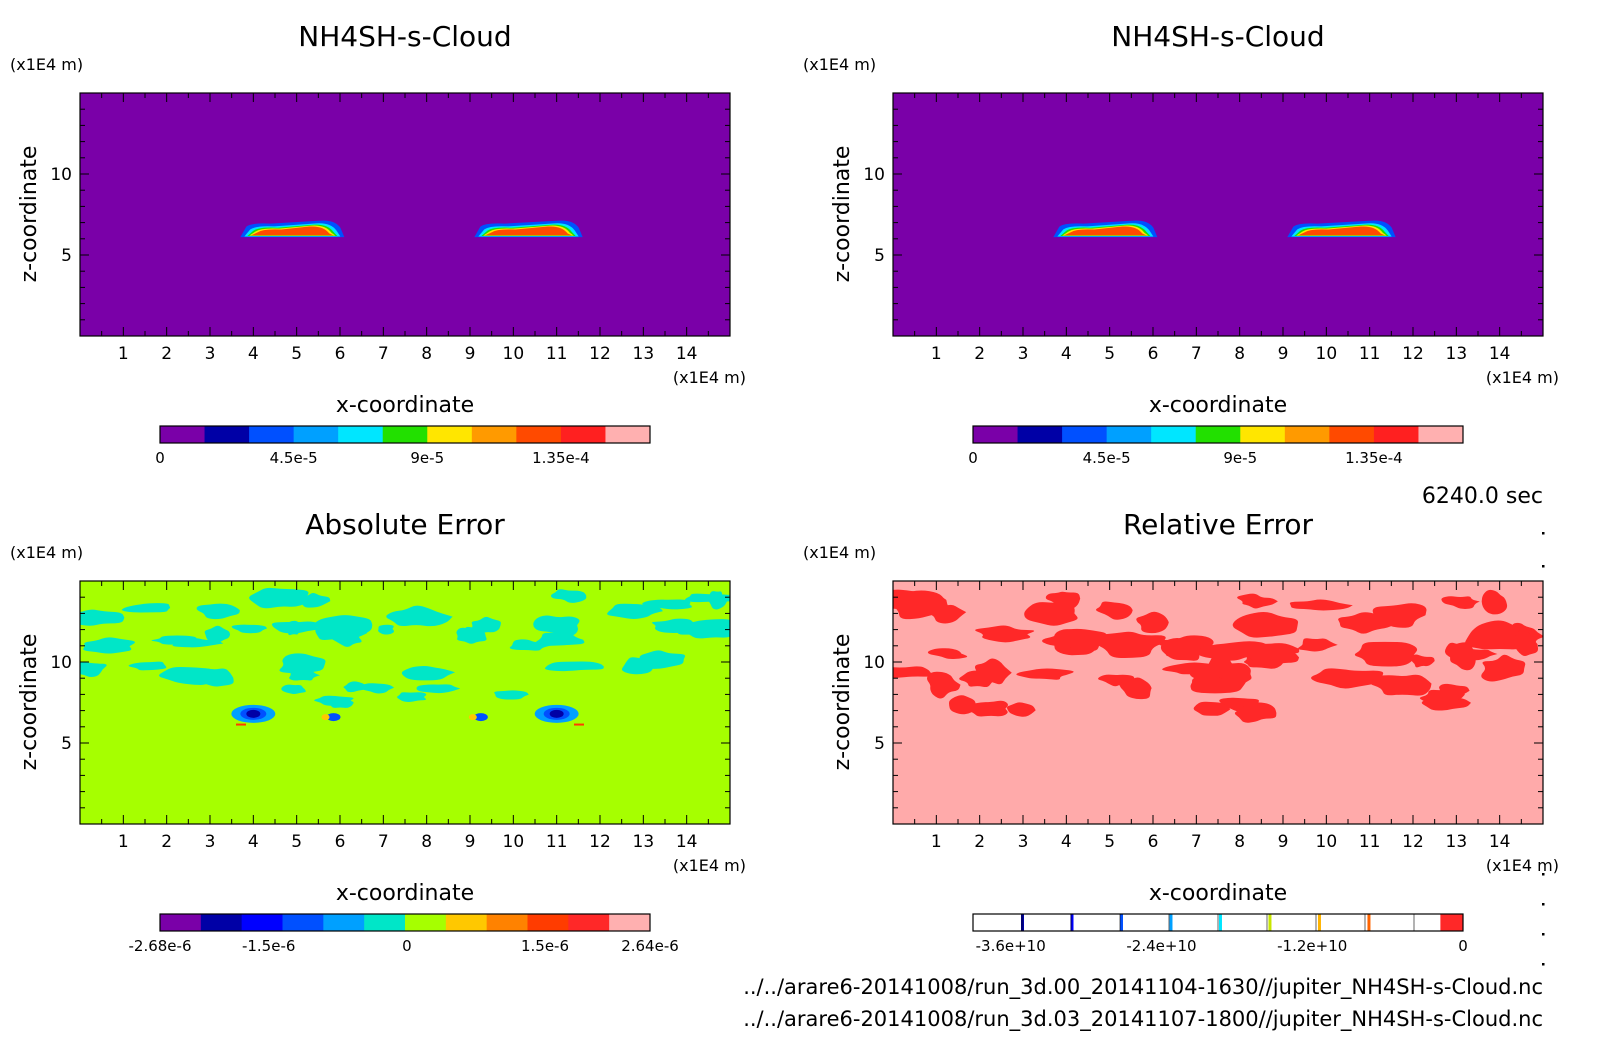 Image resolution: width=1604 pixels, height=1054 pixels. Describe the element at coordinates (123, 354) in the screenshot. I see `x-tick-label: 1` at that location.